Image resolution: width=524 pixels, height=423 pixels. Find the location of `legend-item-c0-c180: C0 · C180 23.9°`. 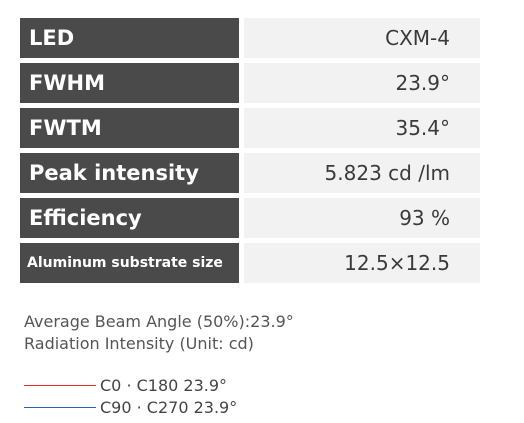

legend-item-c0-c180: C0 · C180 23.9° is located at coordinates (130, 385).